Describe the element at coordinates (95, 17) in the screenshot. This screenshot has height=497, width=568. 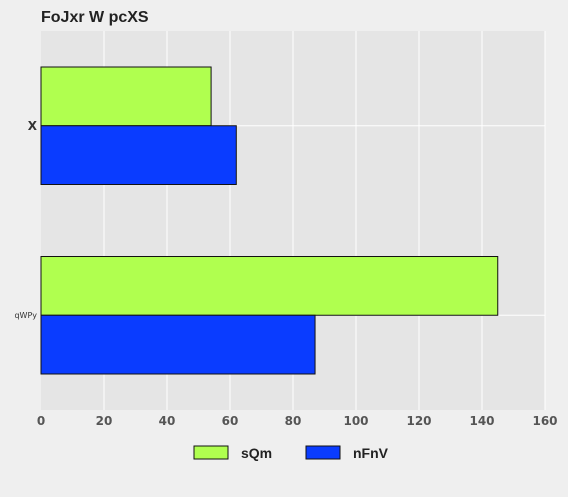
I see `chart-title: FoJxr W pcXS` at that location.